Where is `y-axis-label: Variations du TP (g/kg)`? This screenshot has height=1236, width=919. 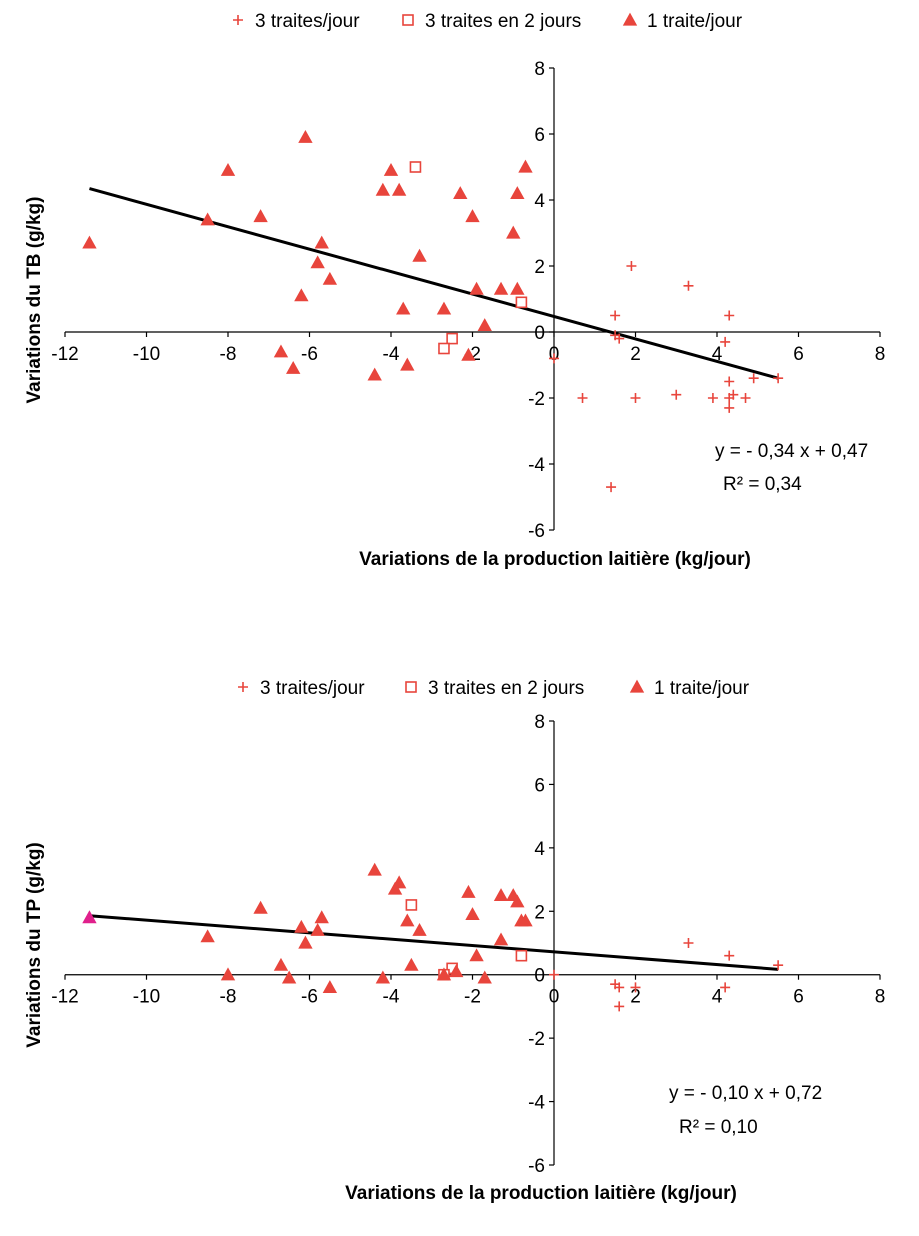 y-axis-label: Variations du TP (g/kg) is located at coordinates (34, 945).